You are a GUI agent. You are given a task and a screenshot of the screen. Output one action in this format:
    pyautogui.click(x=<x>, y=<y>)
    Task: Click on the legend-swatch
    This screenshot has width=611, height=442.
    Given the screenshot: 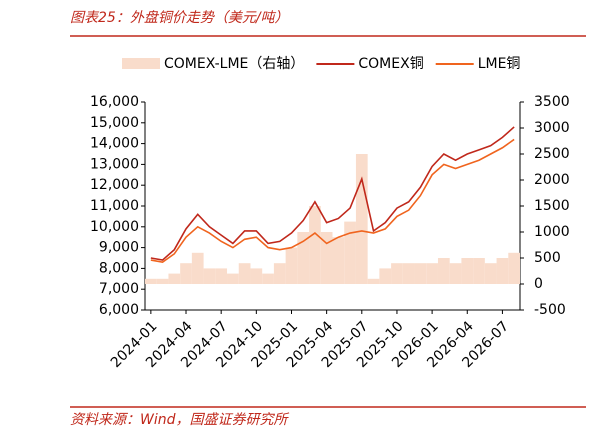 What is the action you would take?
    pyautogui.click(x=141, y=63)
    